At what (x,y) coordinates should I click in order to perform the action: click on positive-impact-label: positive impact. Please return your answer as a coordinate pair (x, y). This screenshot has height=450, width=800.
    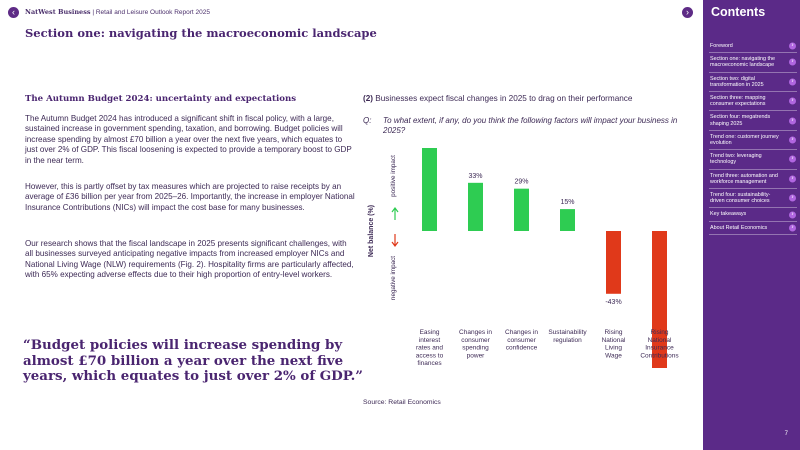
    Looking at the image, I should click on (393, 176).